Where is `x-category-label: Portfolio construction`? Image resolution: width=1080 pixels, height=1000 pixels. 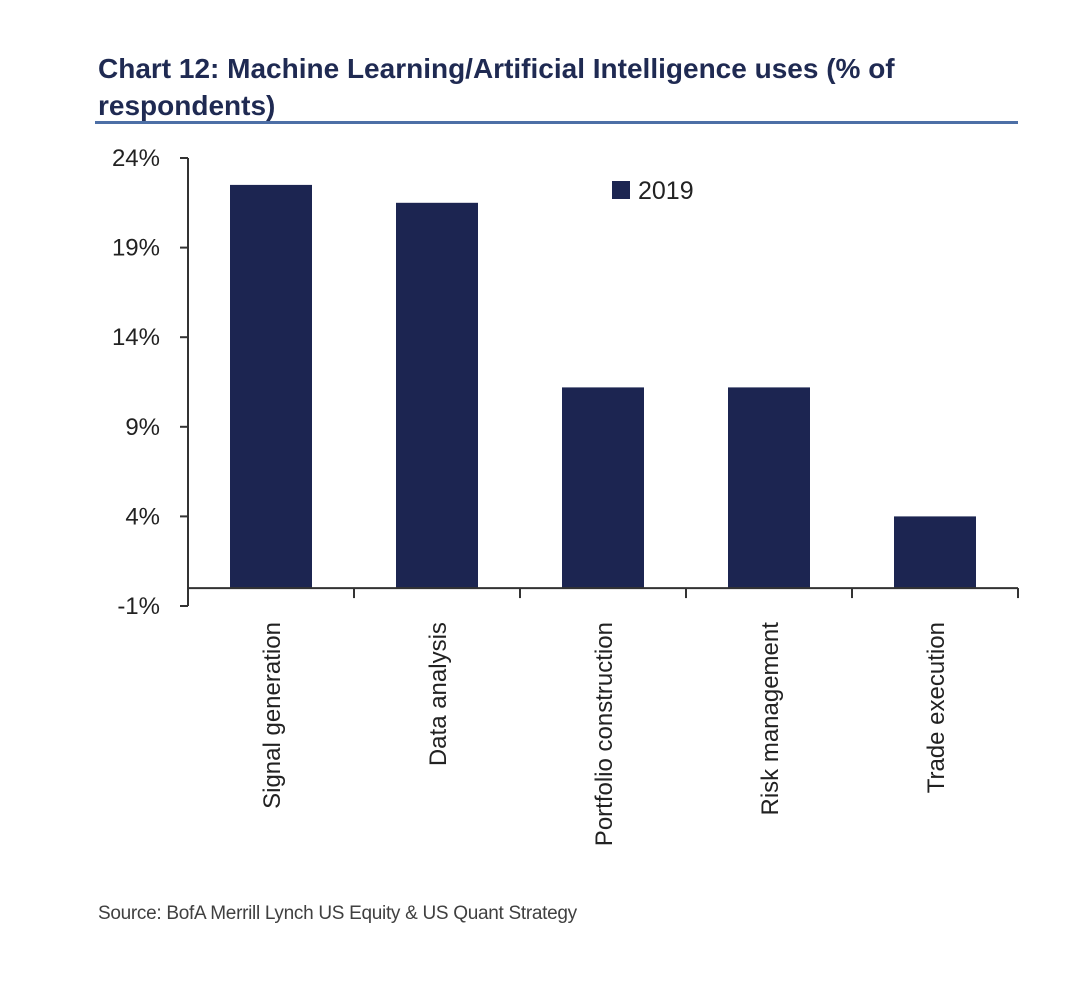
x-category-label: Portfolio construction is located at coordinates (604, 734).